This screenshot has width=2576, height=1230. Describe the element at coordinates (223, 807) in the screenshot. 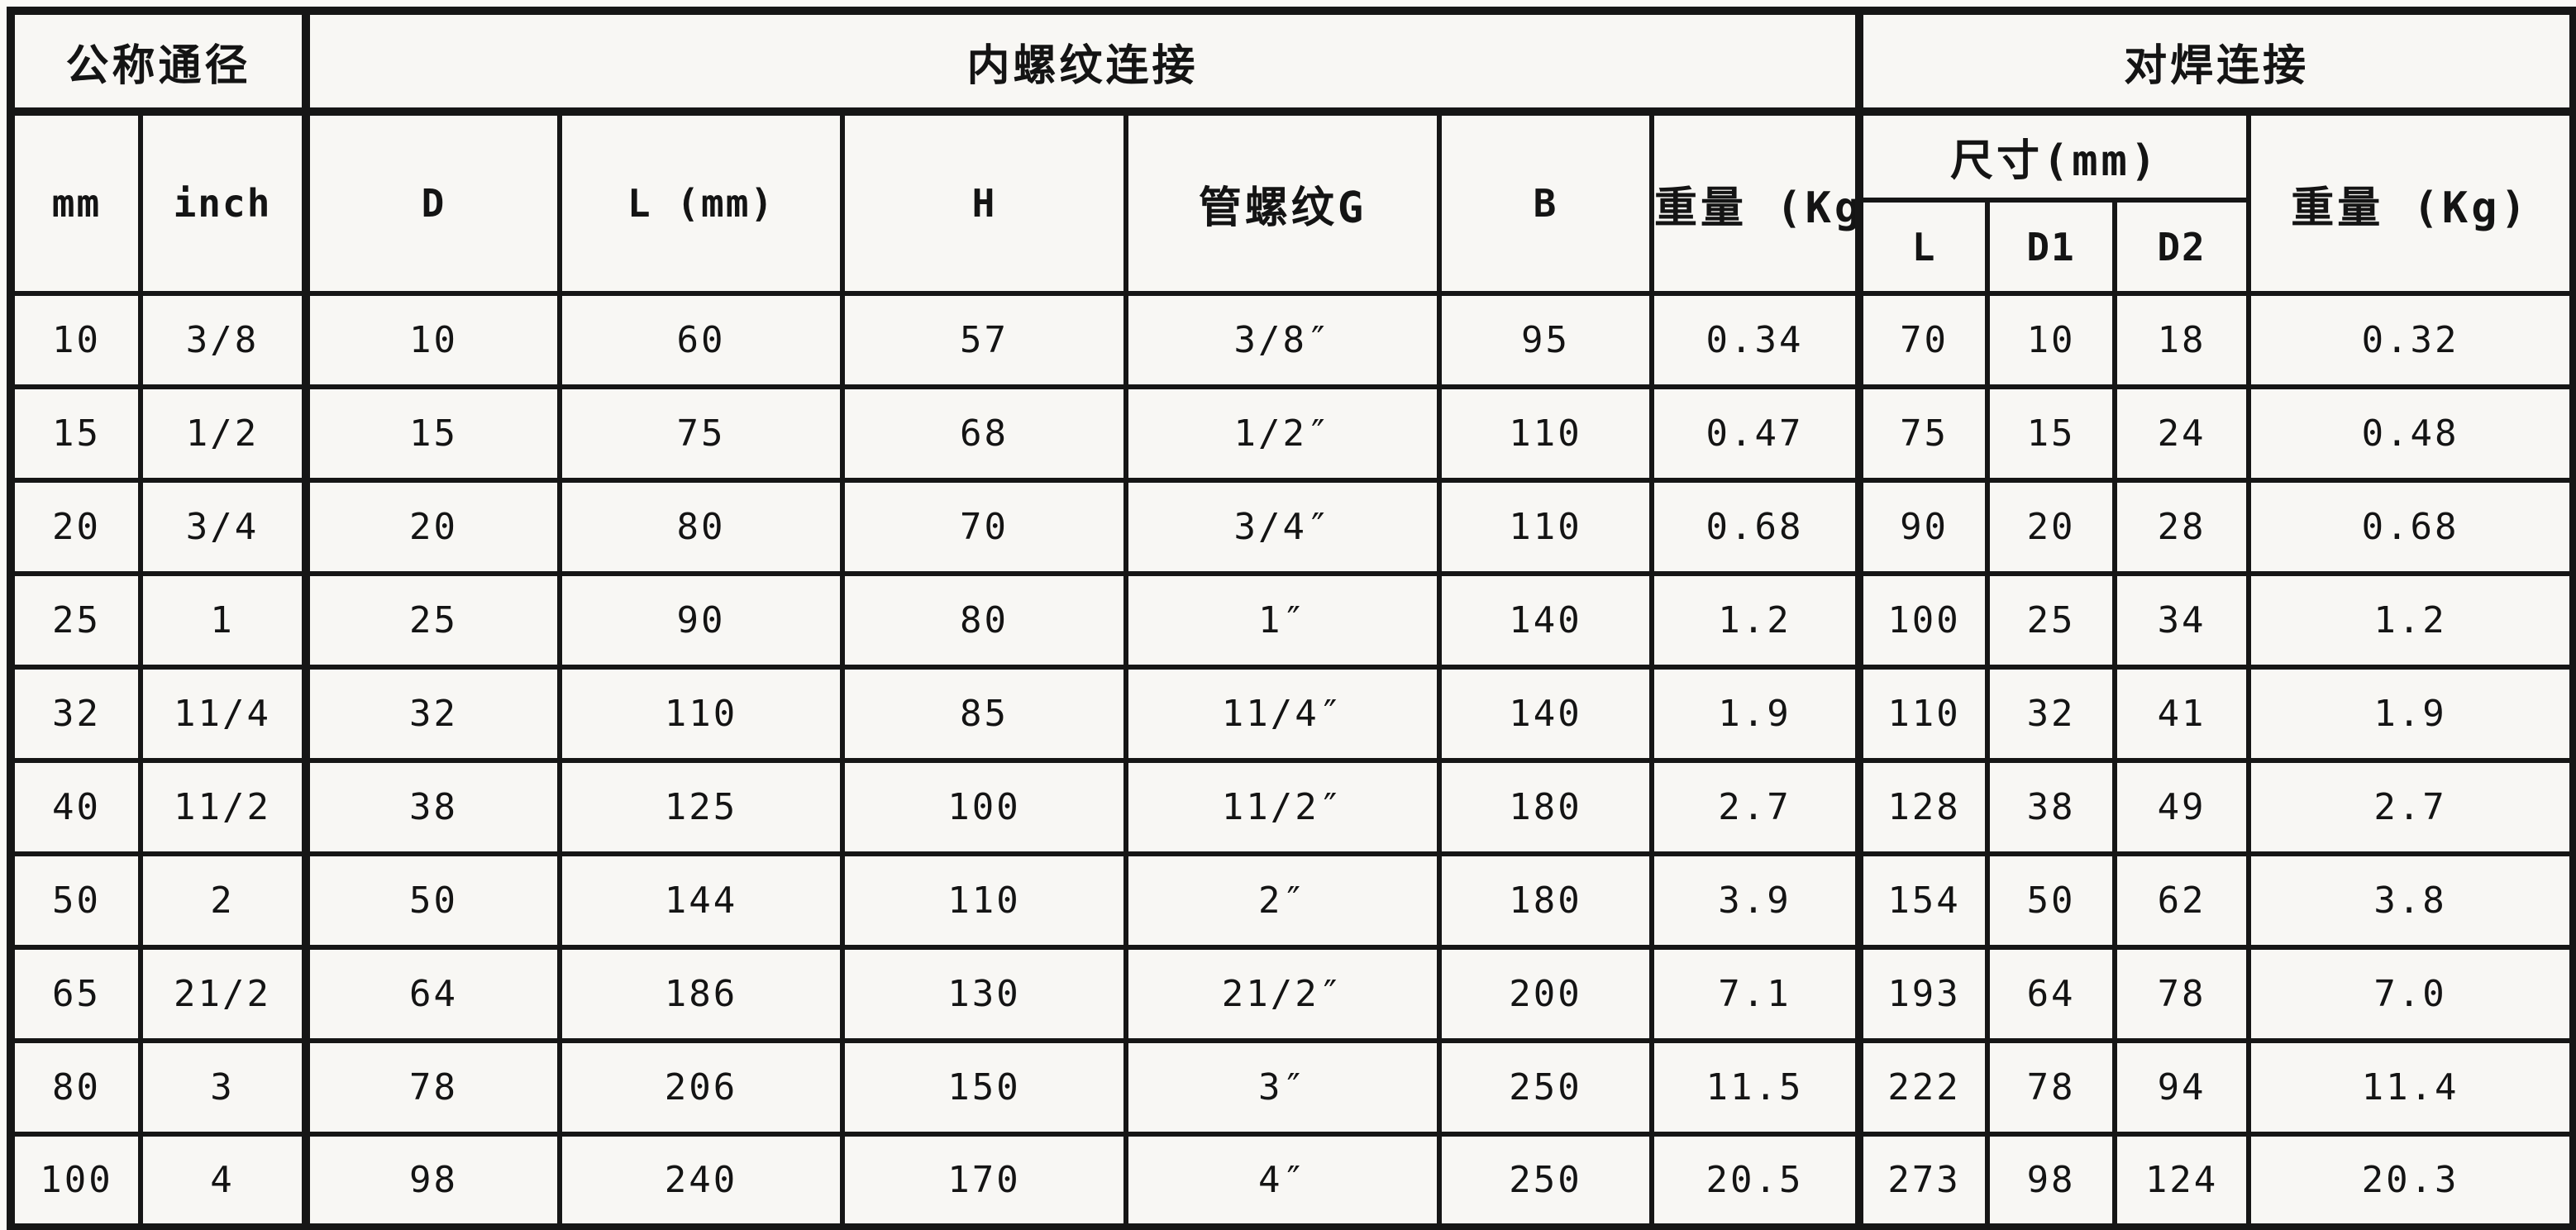

I see `table-cell: 11/2` at that location.